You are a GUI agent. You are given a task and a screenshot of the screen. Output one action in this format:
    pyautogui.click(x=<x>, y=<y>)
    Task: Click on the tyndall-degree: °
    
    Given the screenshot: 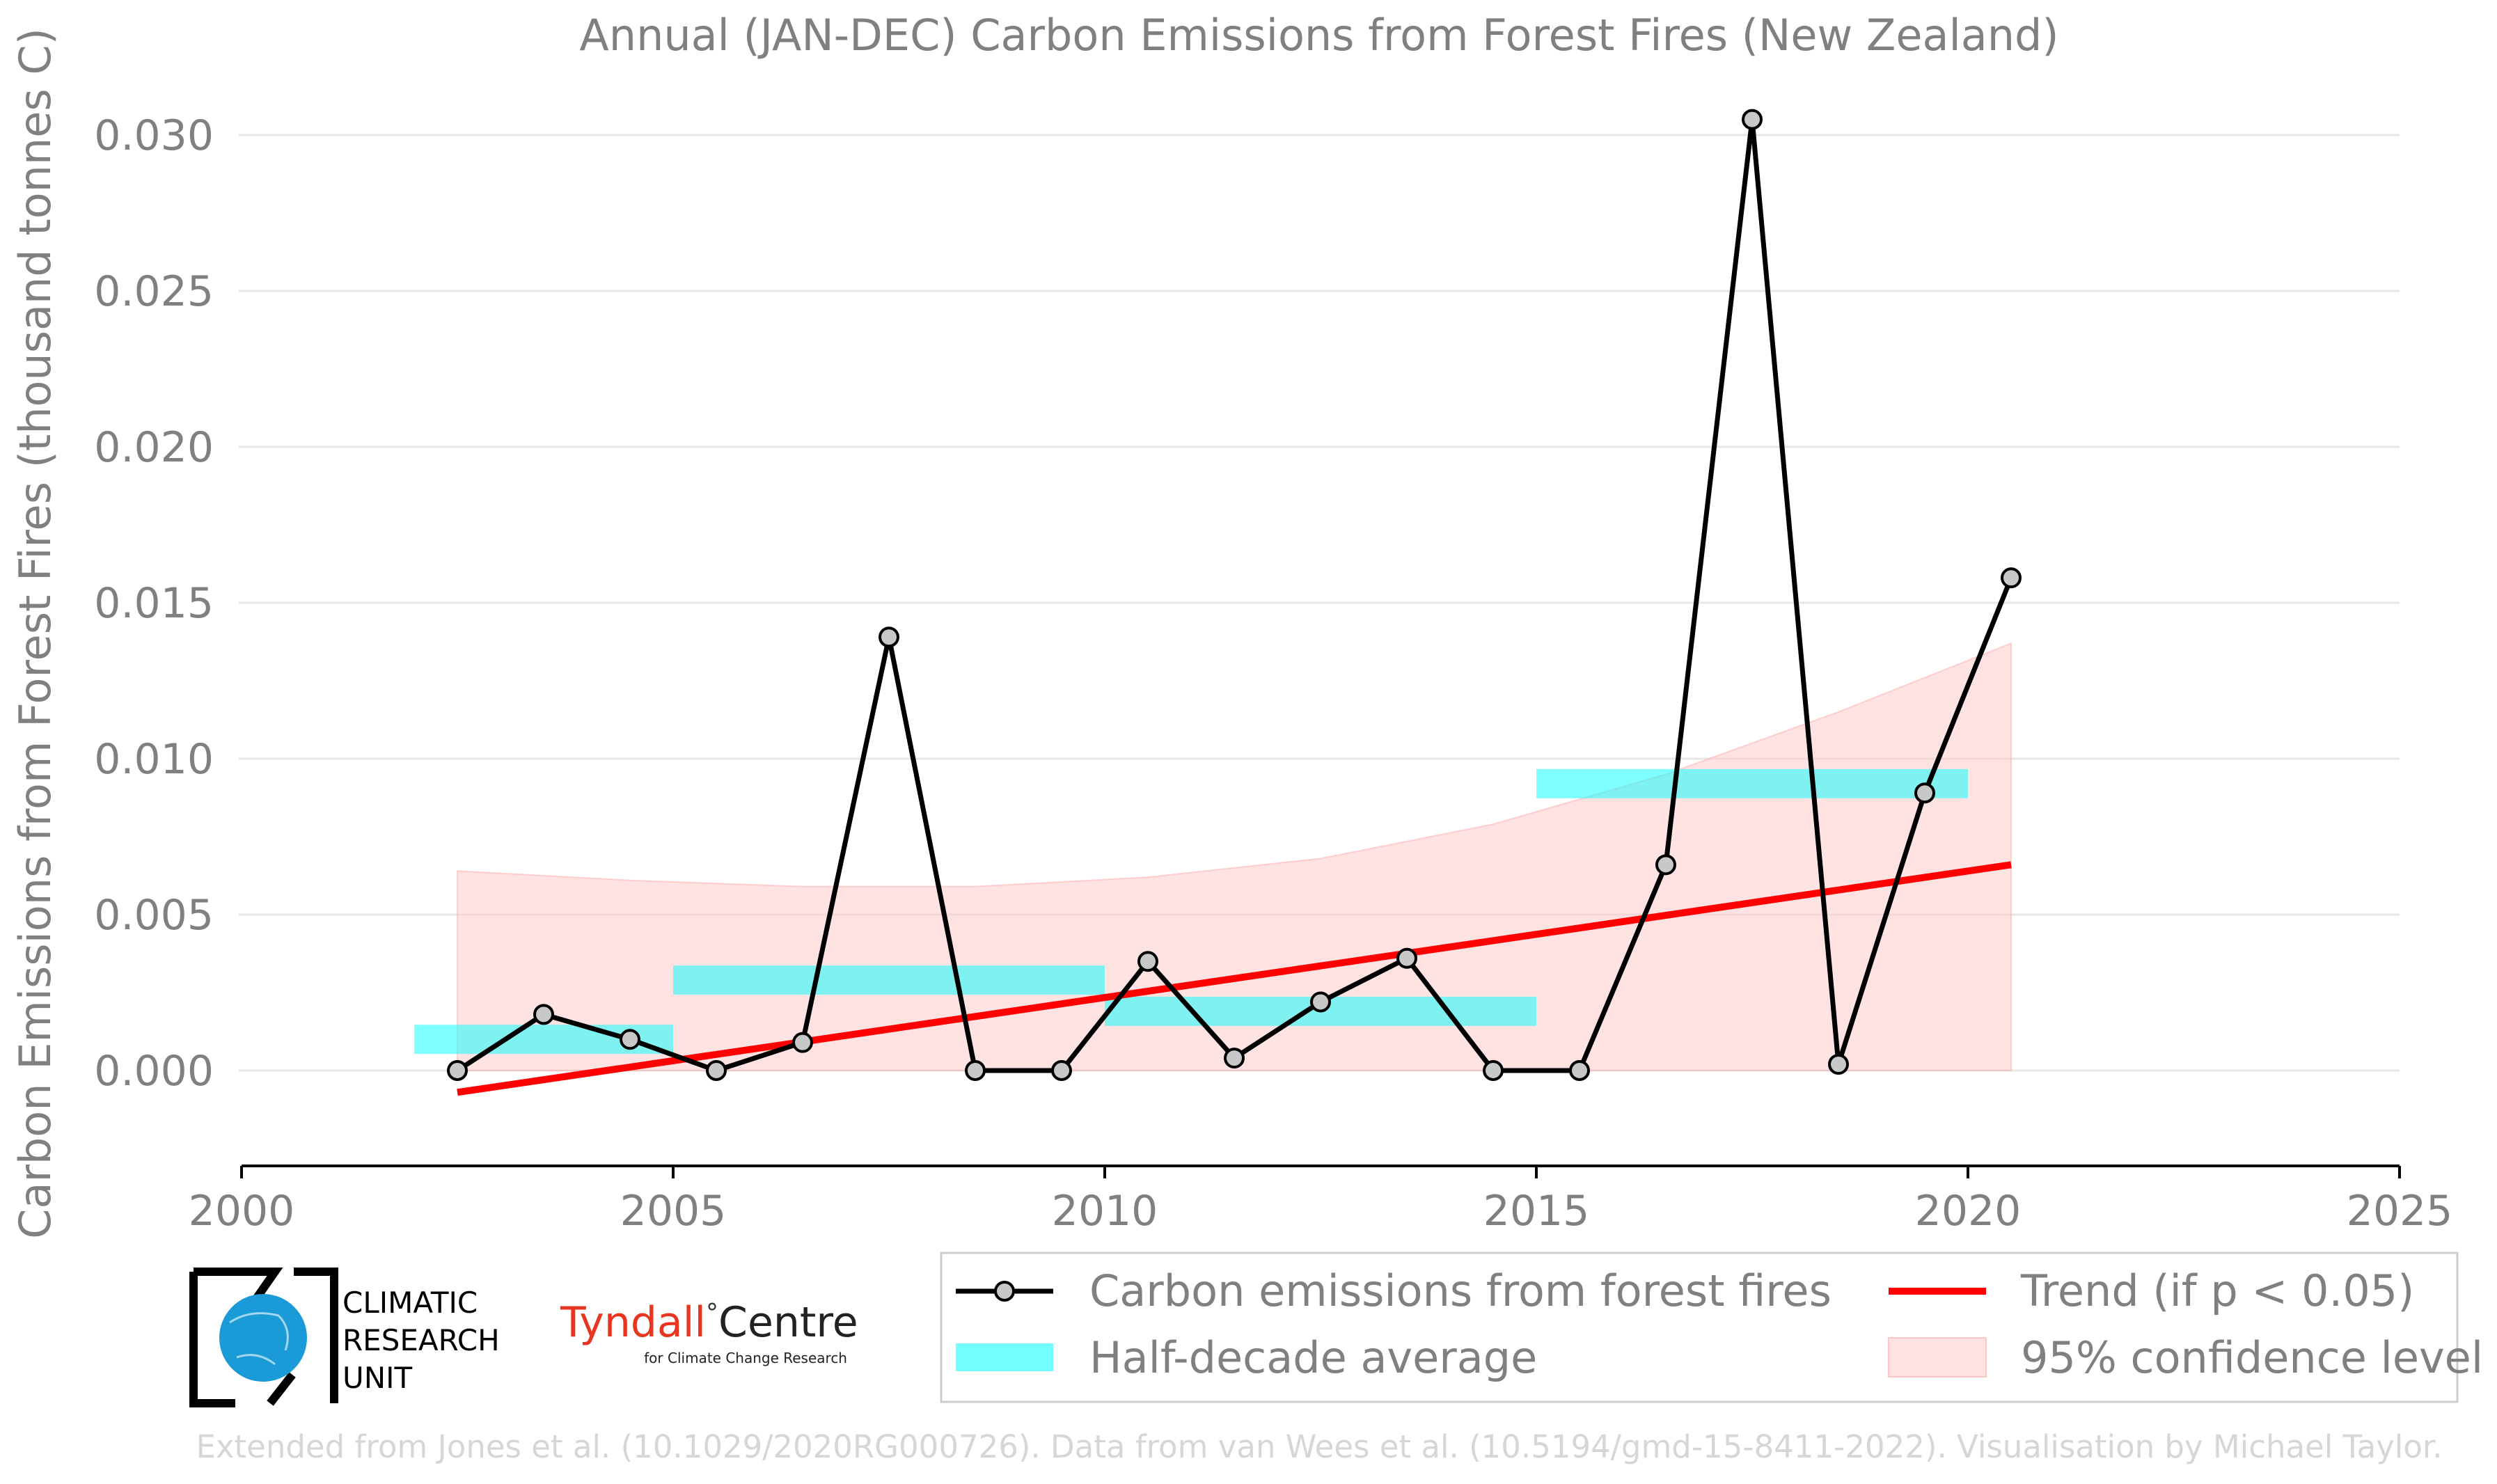 What is the action you would take?
    pyautogui.click(x=712, y=1313)
    